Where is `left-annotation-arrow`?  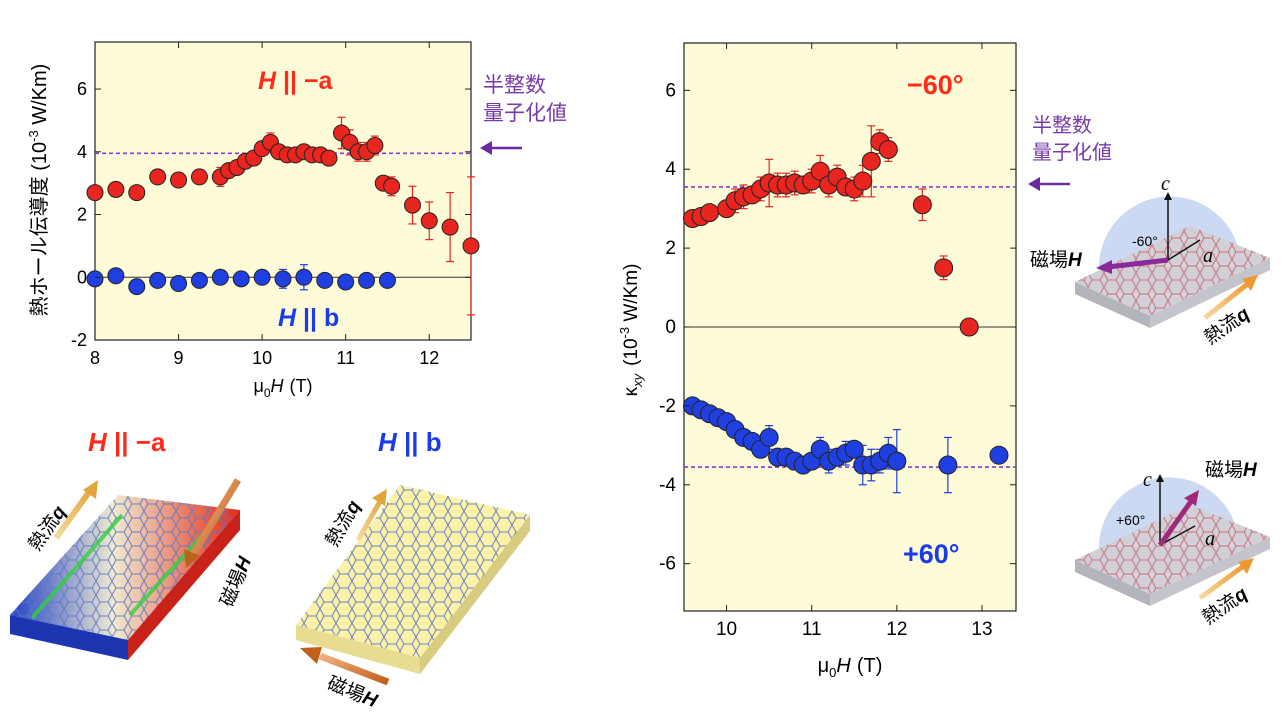 left-annotation-arrow is located at coordinates (501, 148).